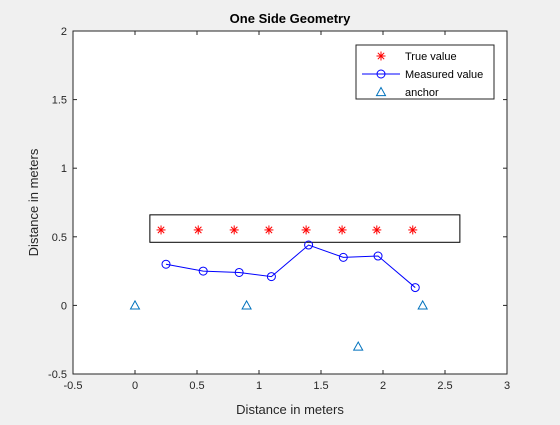 This screenshot has width=560, height=425. Describe the element at coordinates (59, 238) in the screenshot. I see `y-tick-label: 0.5` at that location.